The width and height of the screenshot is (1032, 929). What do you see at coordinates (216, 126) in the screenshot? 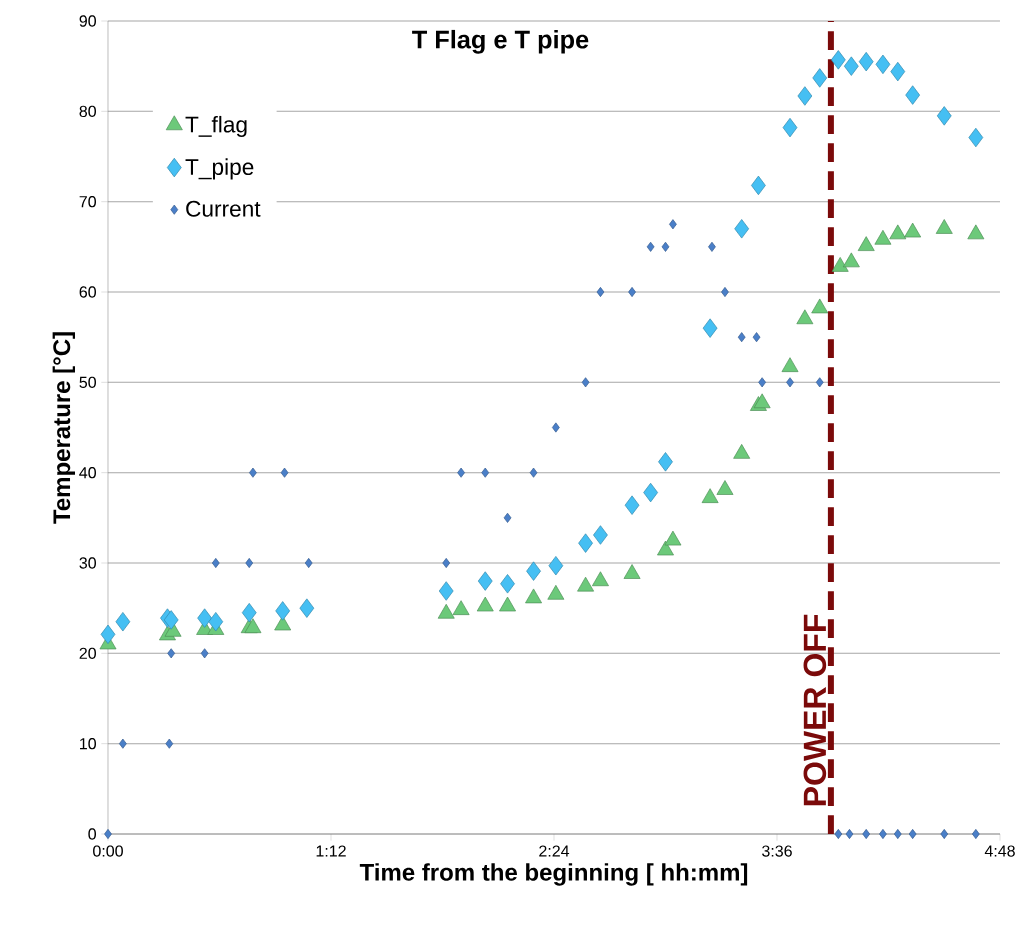
I see `legend-label: T_flag` at bounding box center [216, 126].